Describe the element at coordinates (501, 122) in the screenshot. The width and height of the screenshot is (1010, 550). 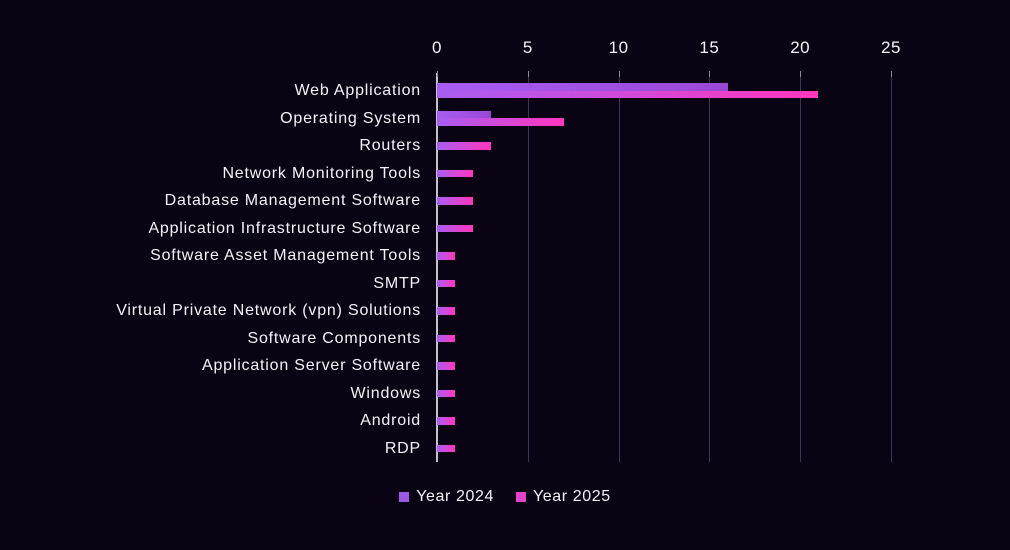
I see `bar-operating-system-year-2025` at that location.